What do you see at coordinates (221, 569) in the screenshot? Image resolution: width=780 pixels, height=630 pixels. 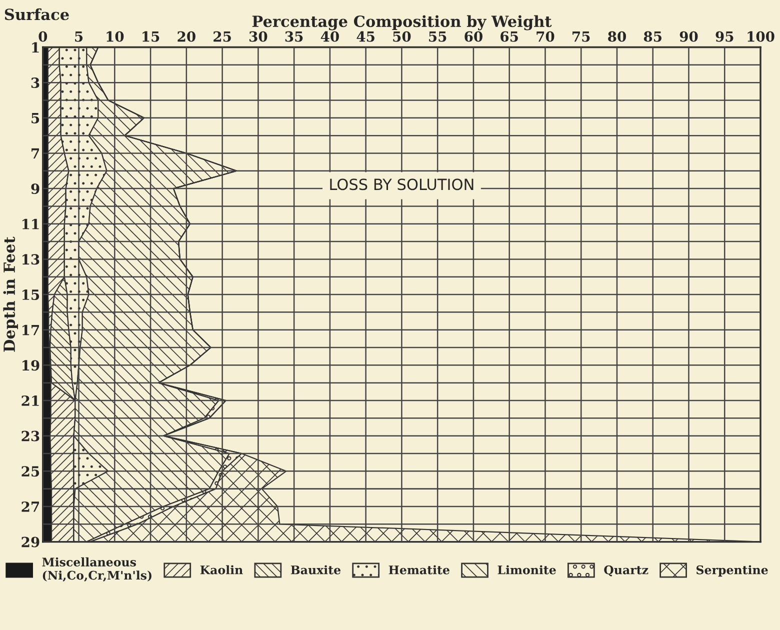 I see `legend-label: Kaolin` at bounding box center [221, 569].